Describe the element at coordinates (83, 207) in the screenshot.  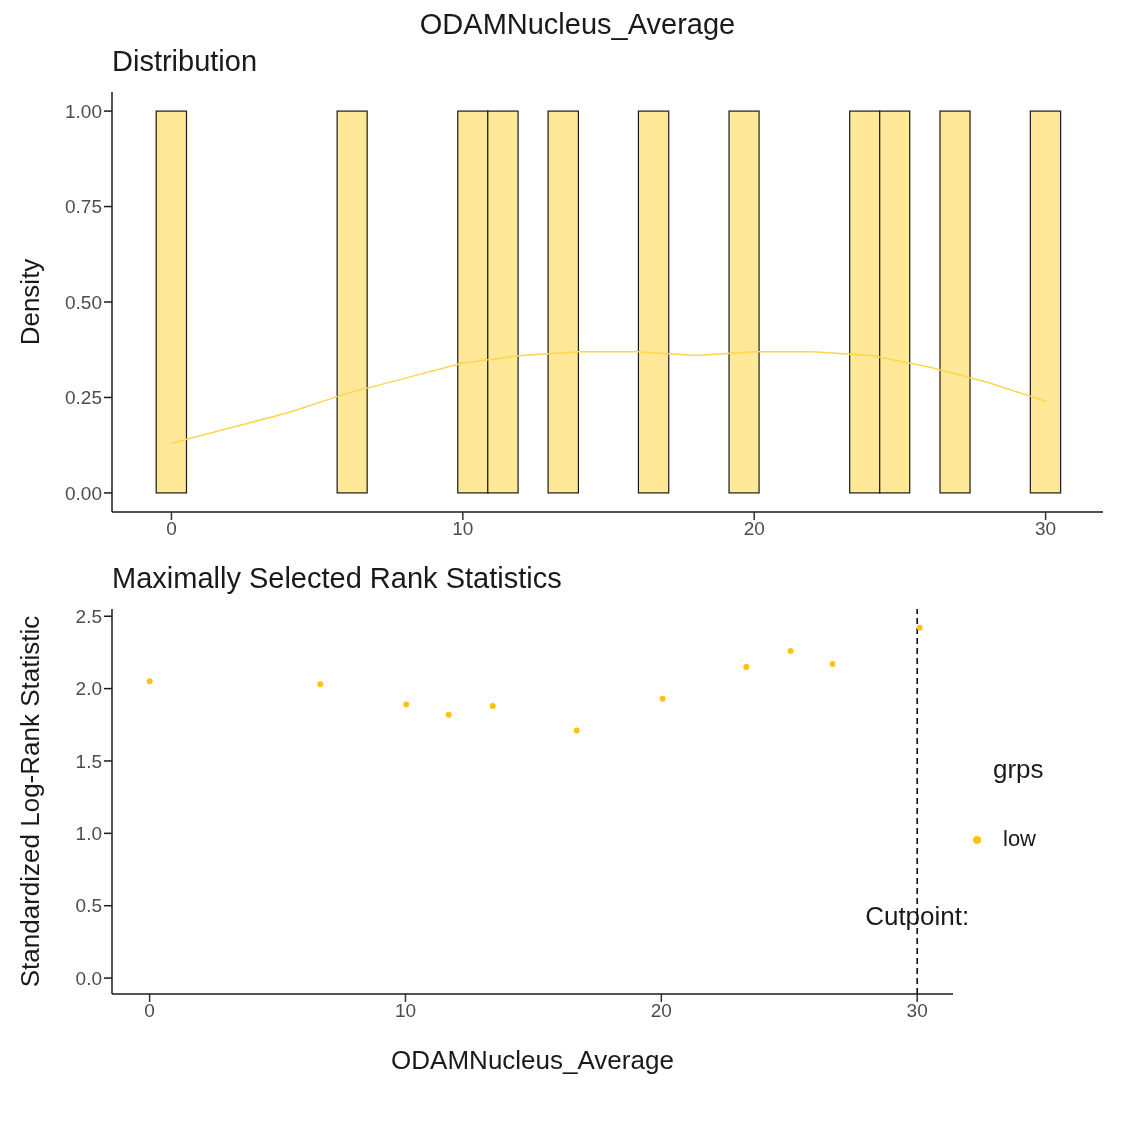
I see `y-tick-label: 0.75` at that location.